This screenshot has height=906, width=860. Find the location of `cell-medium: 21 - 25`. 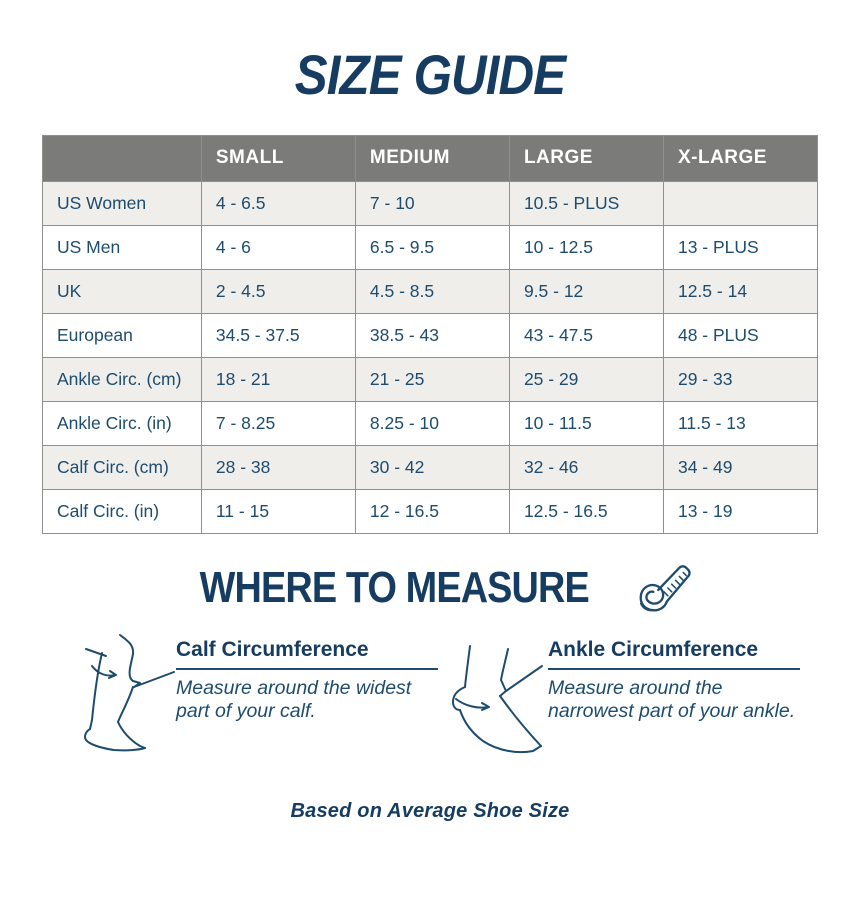

cell-medium: 21 - 25 is located at coordinates (432, 379).